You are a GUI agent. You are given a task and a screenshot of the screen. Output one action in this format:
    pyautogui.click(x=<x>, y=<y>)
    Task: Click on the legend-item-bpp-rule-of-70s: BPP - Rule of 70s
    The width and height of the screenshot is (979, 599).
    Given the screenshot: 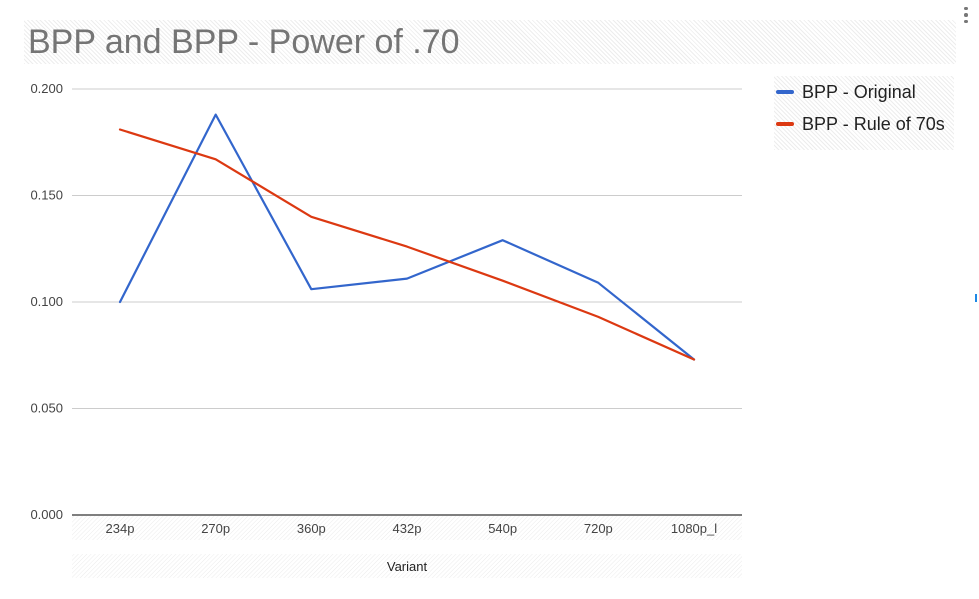 What is the action you would take?
    pyautogui.click(x=864, y=124)
    